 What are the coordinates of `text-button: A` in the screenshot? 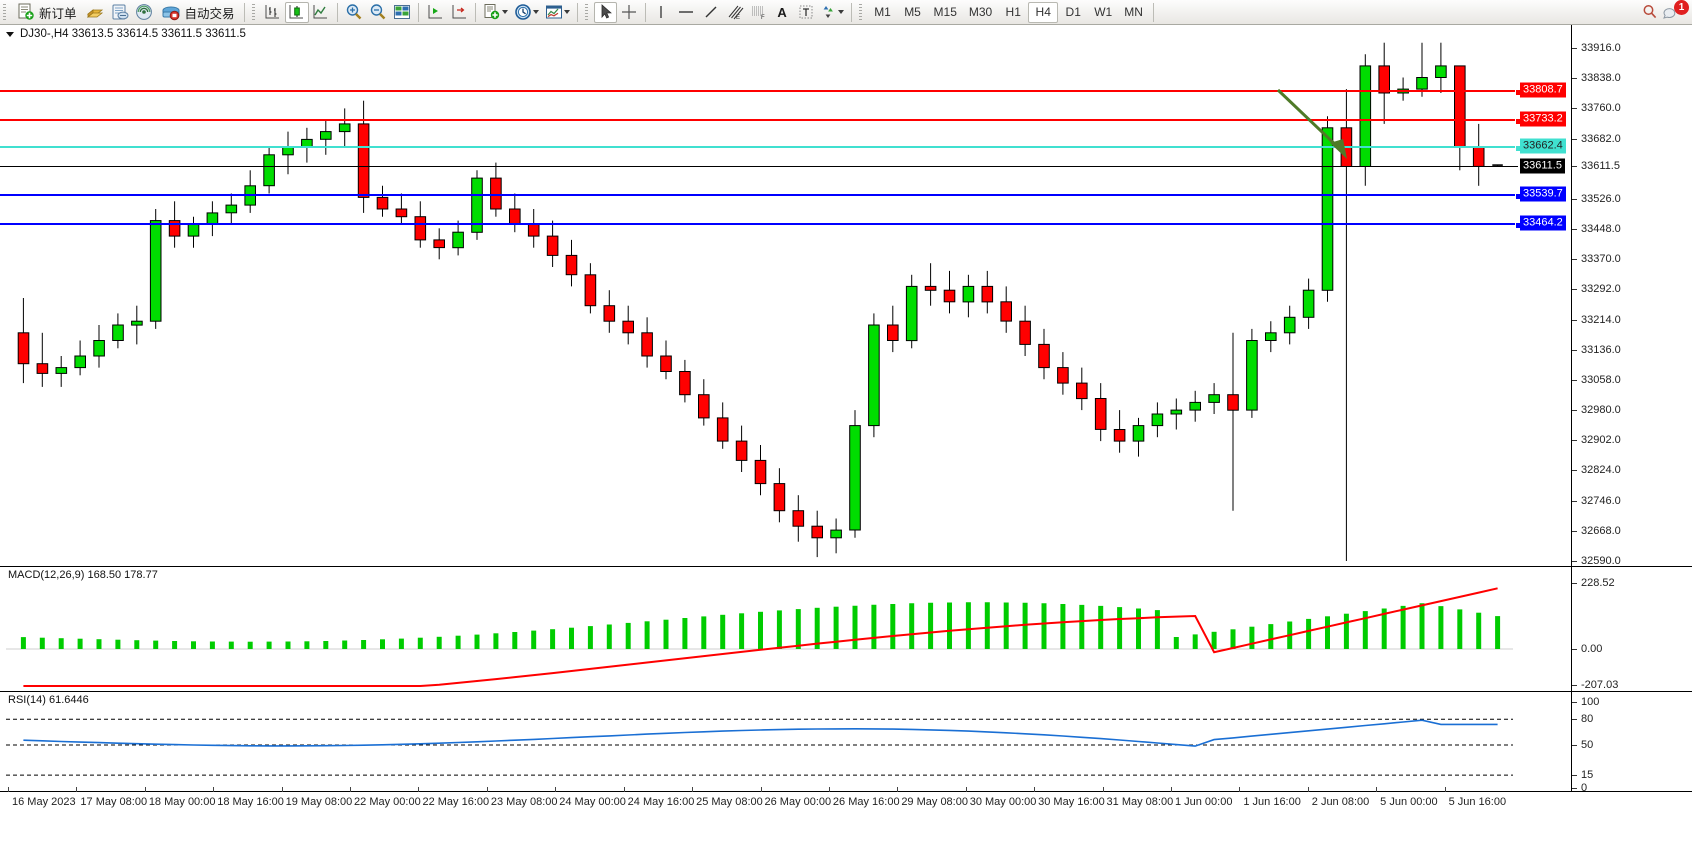 It's located at (782, 12).